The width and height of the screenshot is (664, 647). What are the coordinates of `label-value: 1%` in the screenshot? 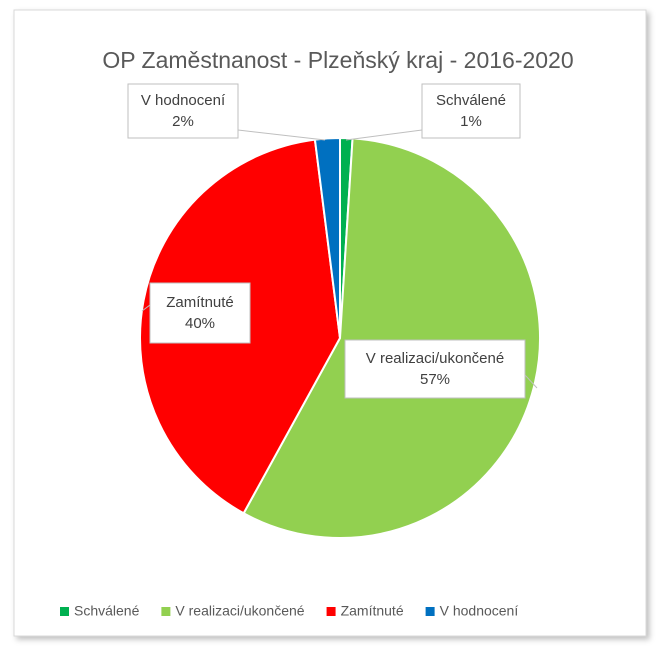 It's located at (471, 121).